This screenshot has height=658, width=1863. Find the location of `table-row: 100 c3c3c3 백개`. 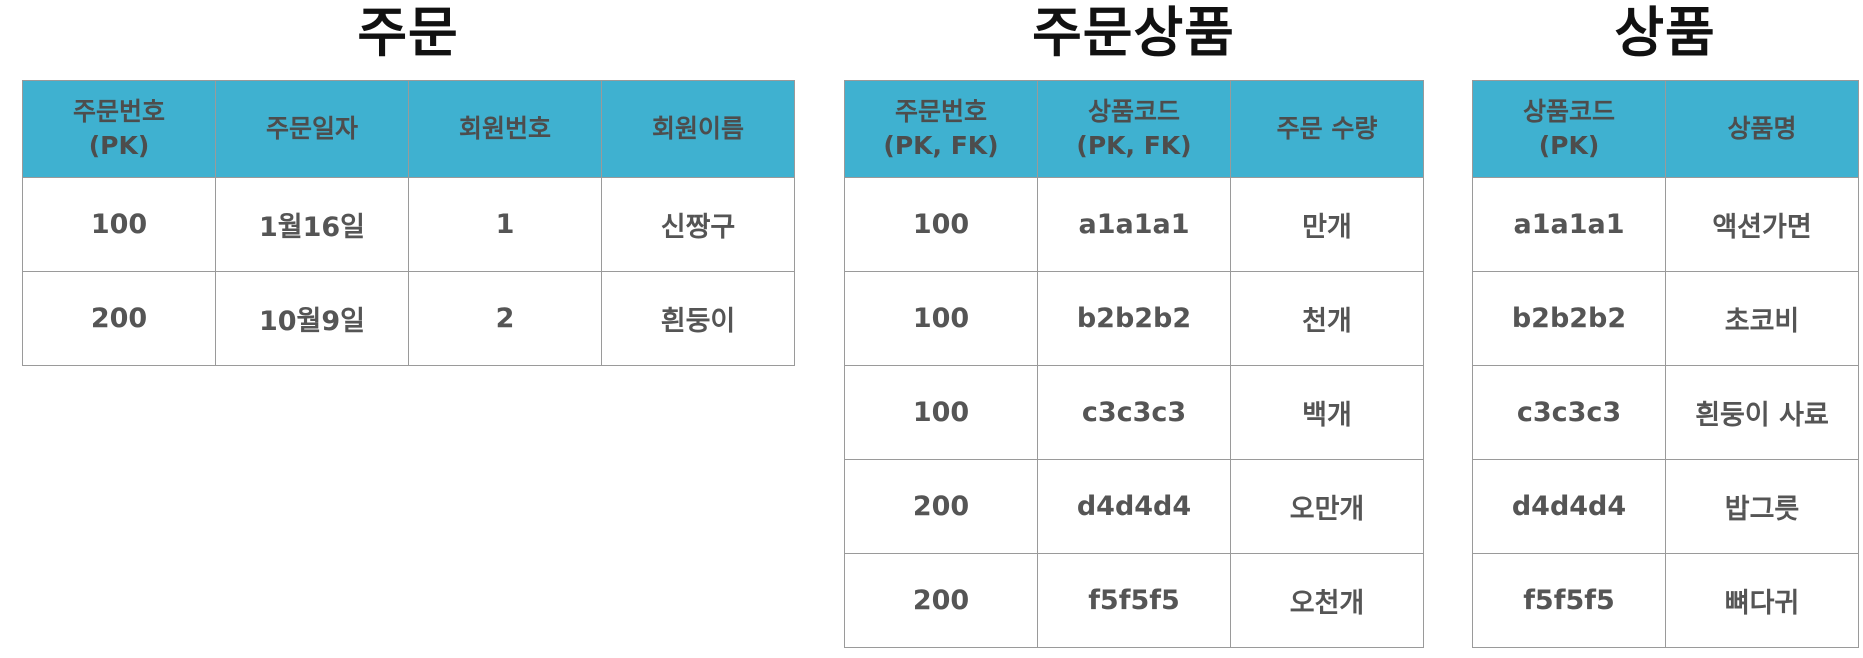

table-row: 100 c3c3c3 백개 is located at coordinates (1134, 412).